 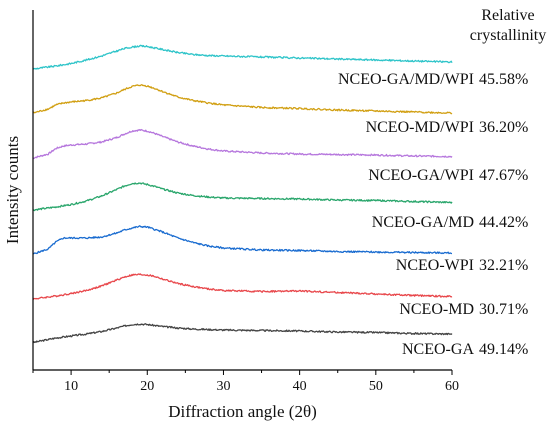 What do you see at coordinates (507, 15) in the screenshot?
I see `crystallinity-header-line-1: Relative` at bounding box center [507, 15].